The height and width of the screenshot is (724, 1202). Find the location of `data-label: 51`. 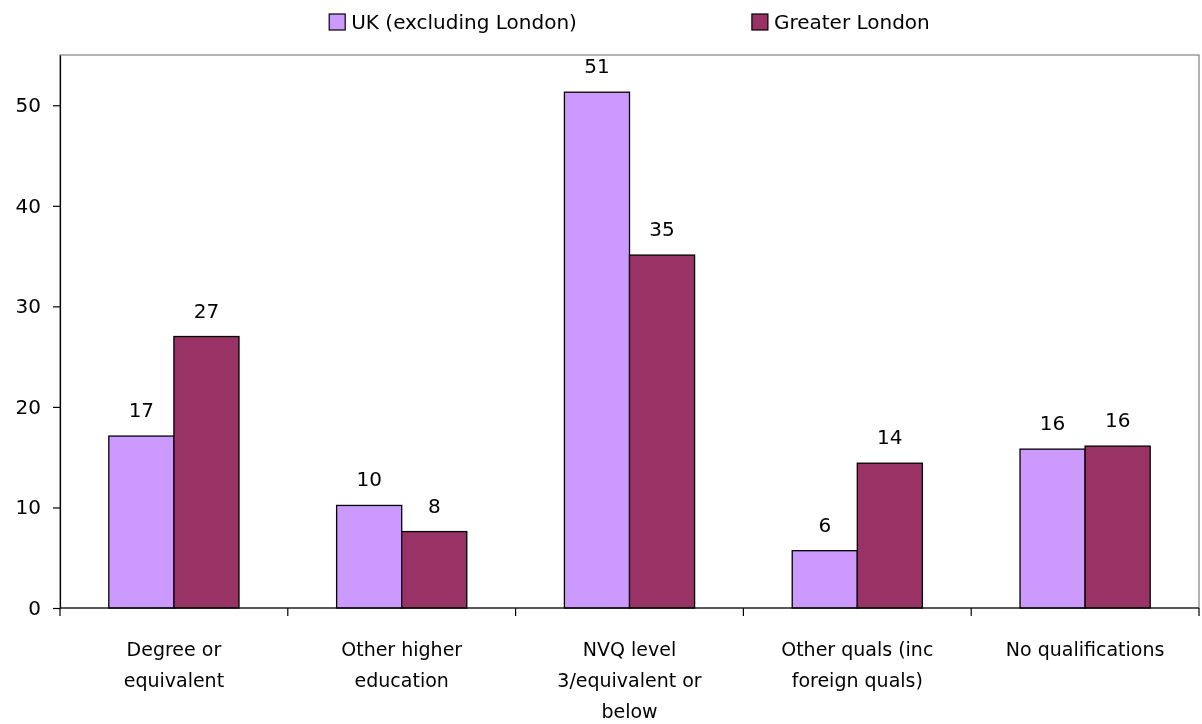

data-label: 51 is located at coordinates (597, 66).